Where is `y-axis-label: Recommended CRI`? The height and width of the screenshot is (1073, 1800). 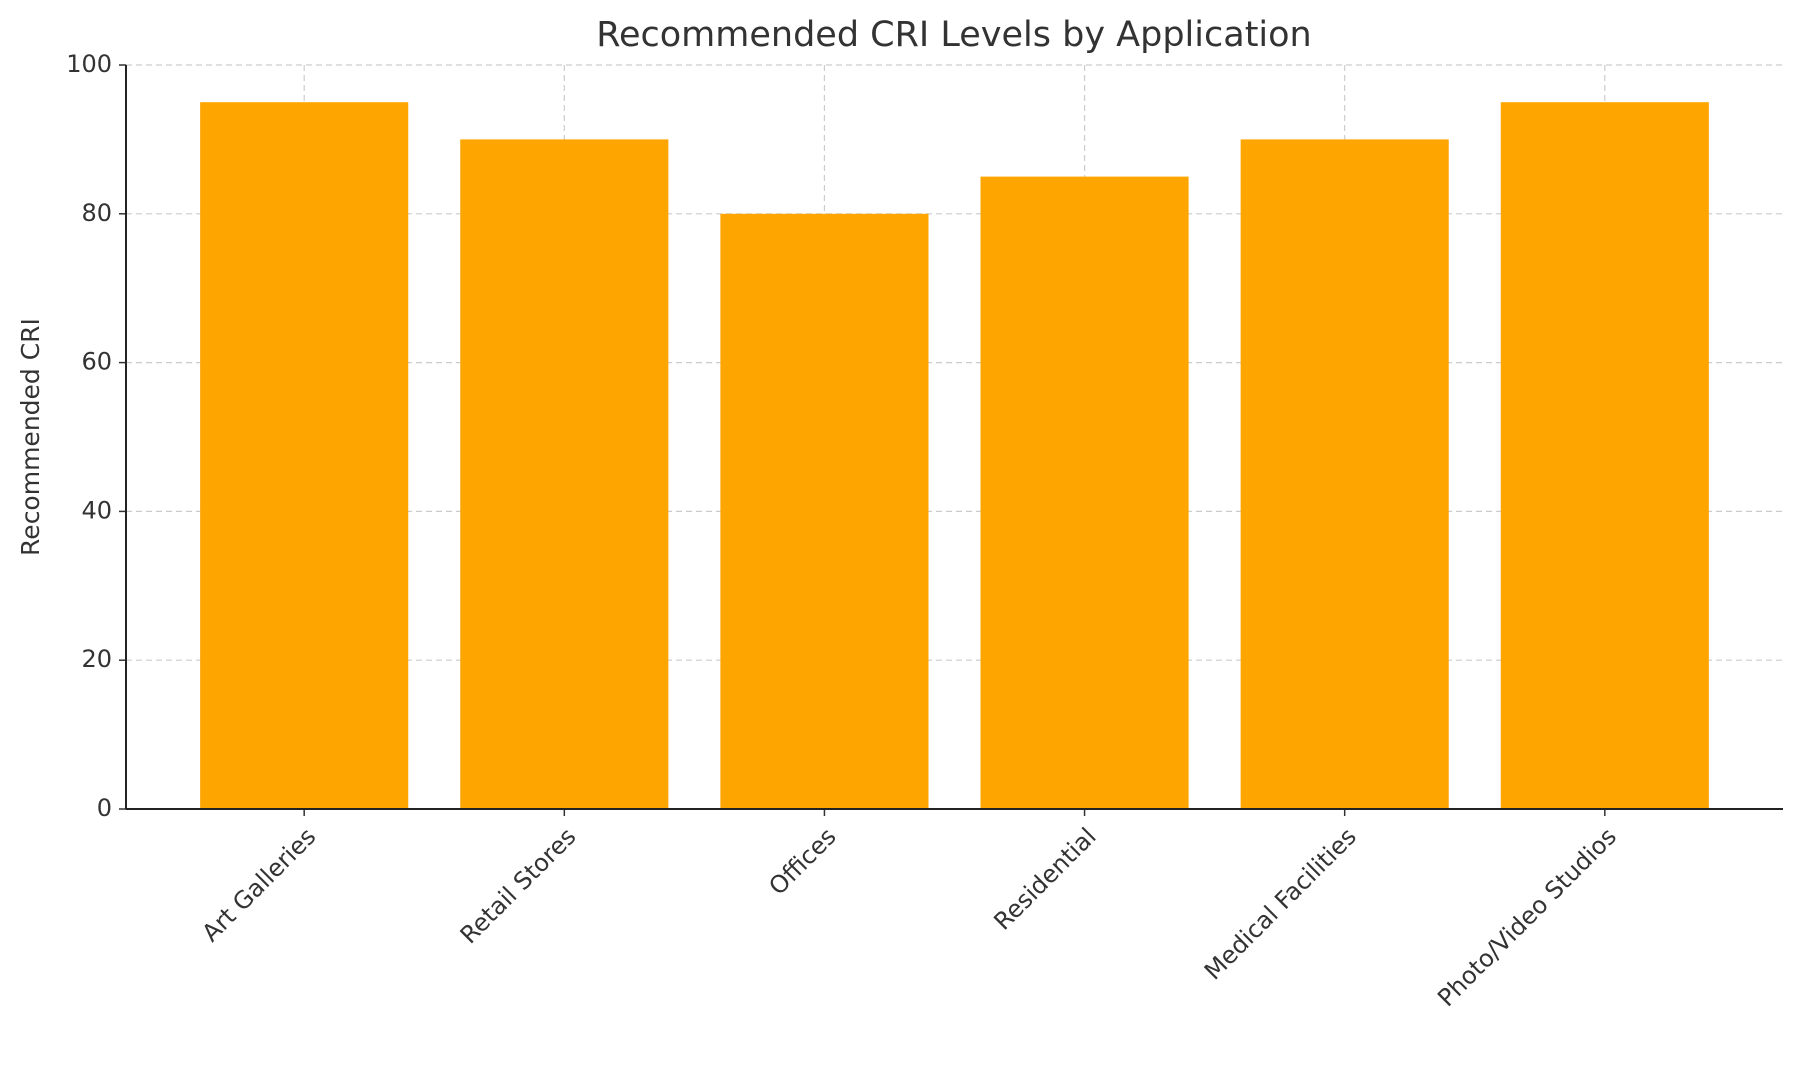
y-axis-label: Recommended CRI is located at coordinates (30, 437).